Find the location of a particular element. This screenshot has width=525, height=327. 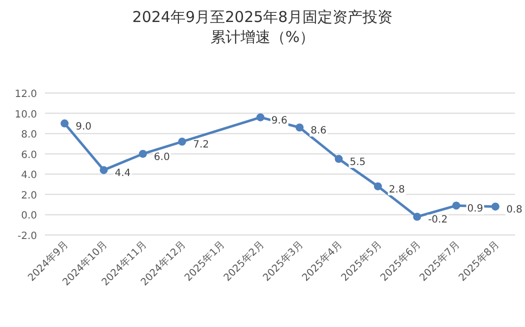

y-tick-label: 6.0 is located at coordinates (29, 155).